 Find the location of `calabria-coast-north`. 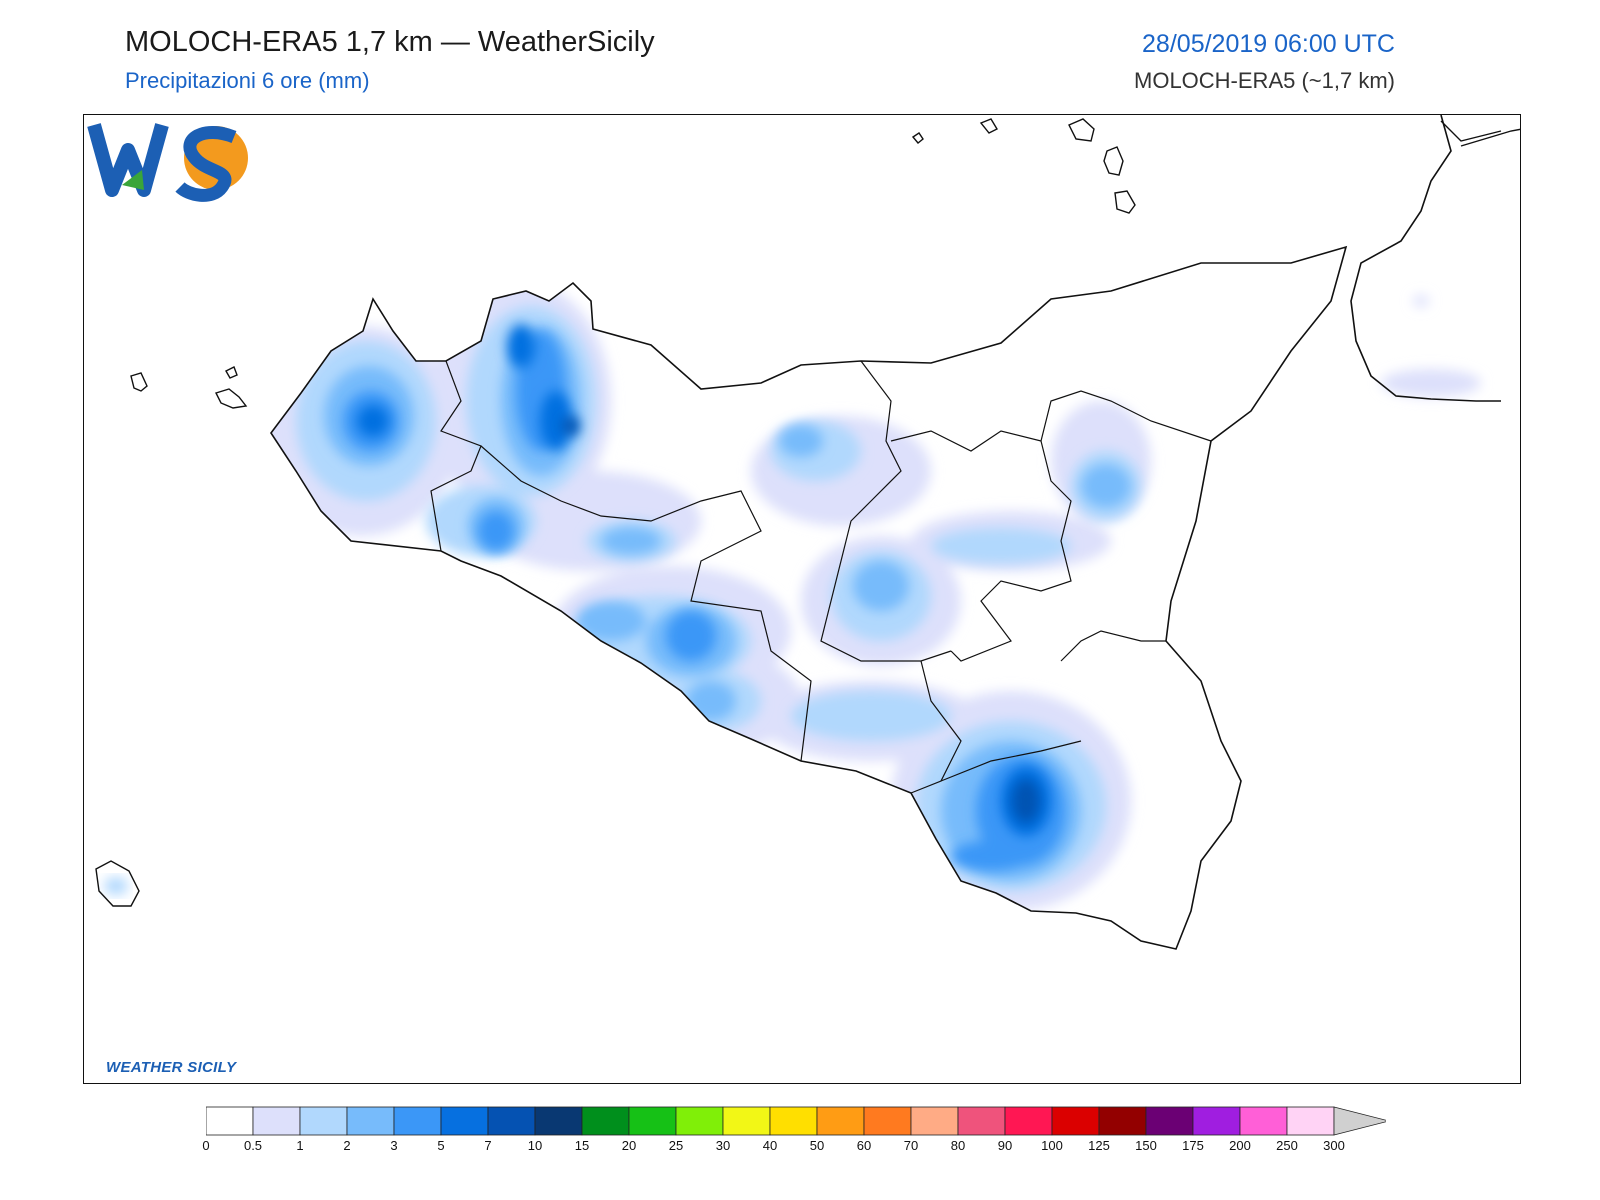

calabria-coast-north is located at coordinates (1490, 137).